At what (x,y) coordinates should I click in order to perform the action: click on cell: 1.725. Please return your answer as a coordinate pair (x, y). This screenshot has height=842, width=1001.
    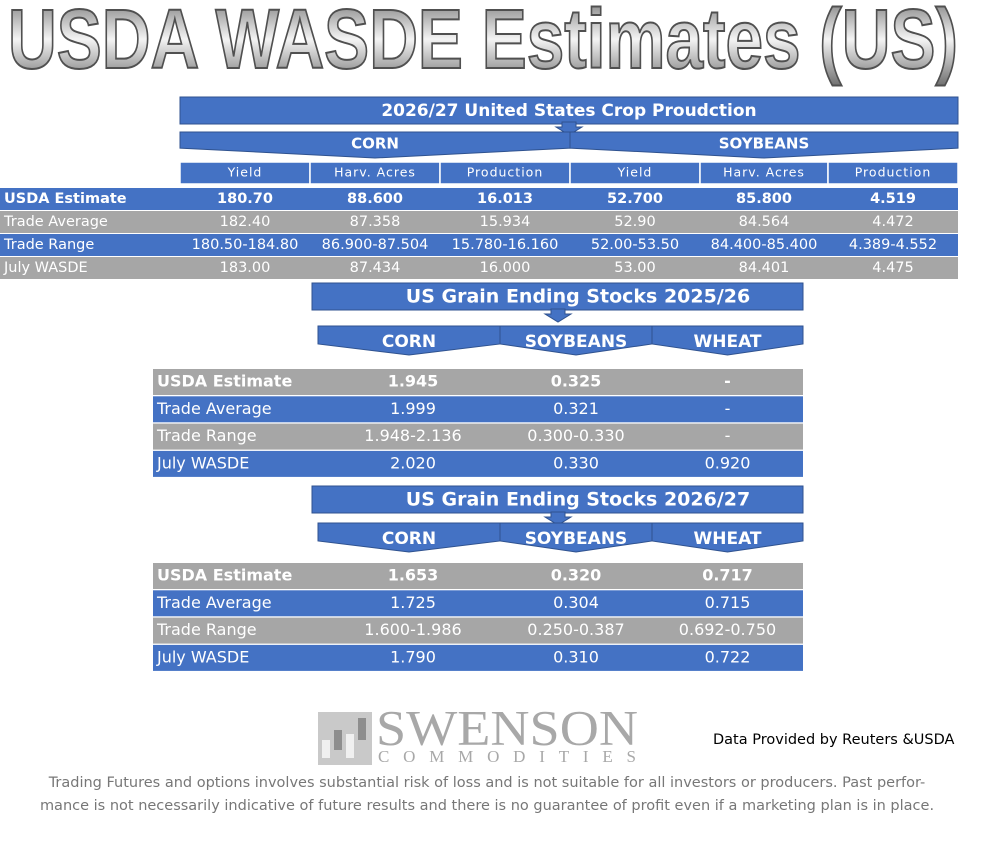
    Looking at the image, I should click on (413, 602).